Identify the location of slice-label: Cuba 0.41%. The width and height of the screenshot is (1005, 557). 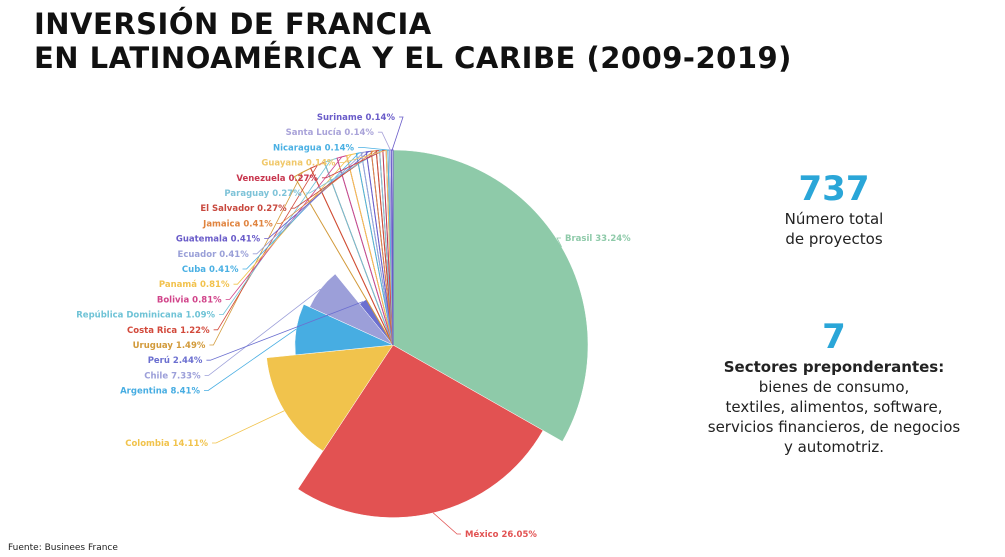
(210, 270).